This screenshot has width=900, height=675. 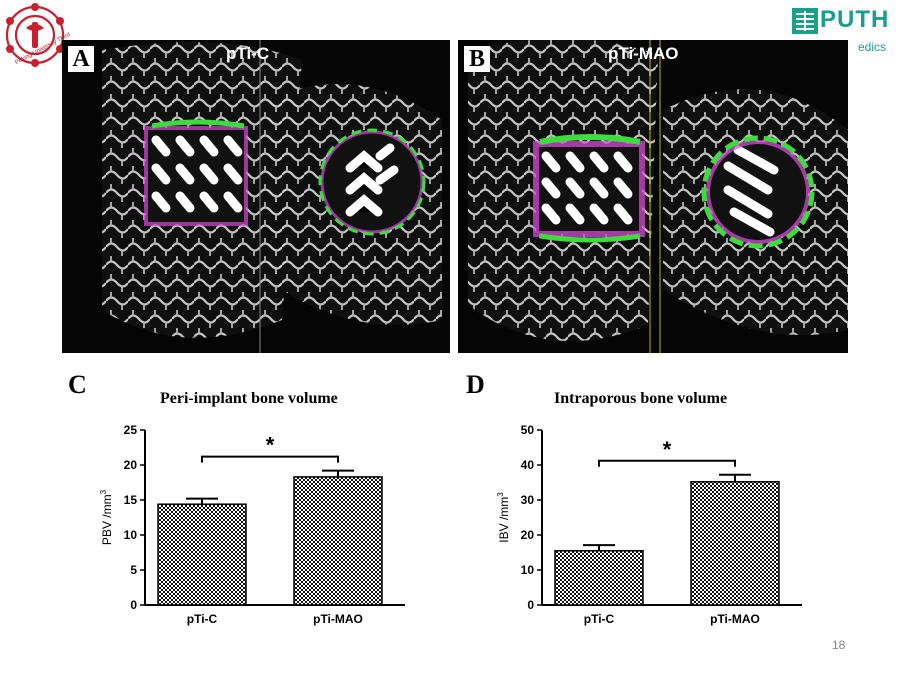 What do you see at coordinates (649, 524) in the screenshot?
I see `chart-d-plot: 0 10 20 30 40 50 IBV /mm3 pTi-C pTi-MAO *` at bounding box center [649, 524].